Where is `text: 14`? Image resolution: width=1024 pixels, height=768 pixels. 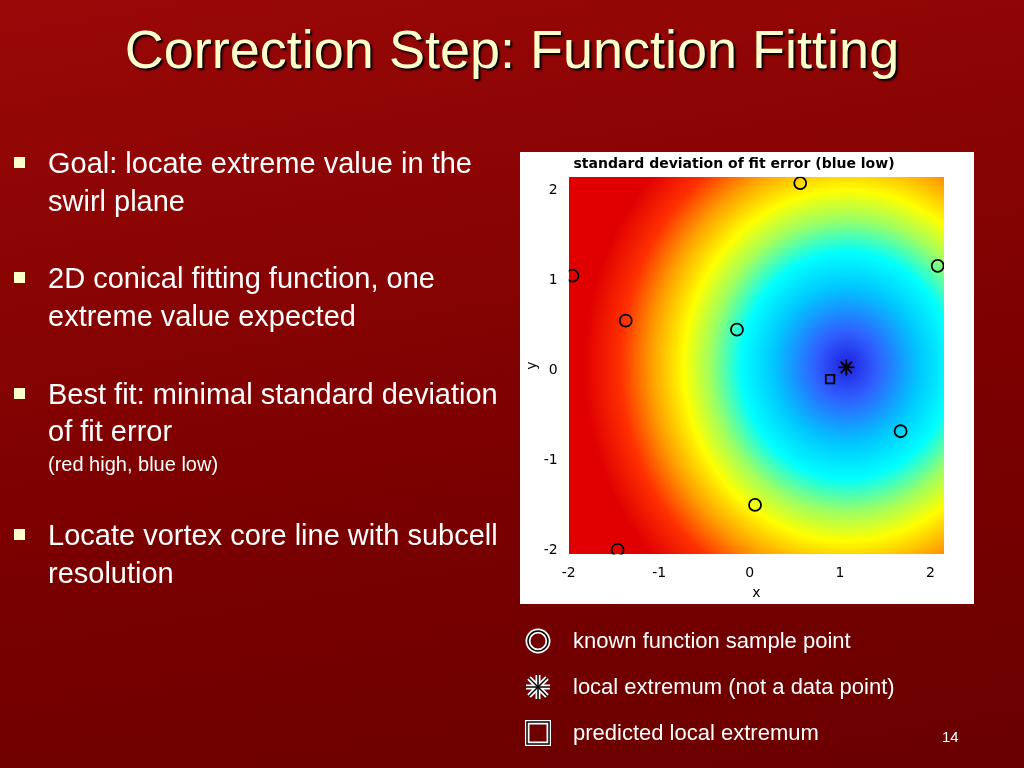 text: 14 is located at coordinates (950, 736).